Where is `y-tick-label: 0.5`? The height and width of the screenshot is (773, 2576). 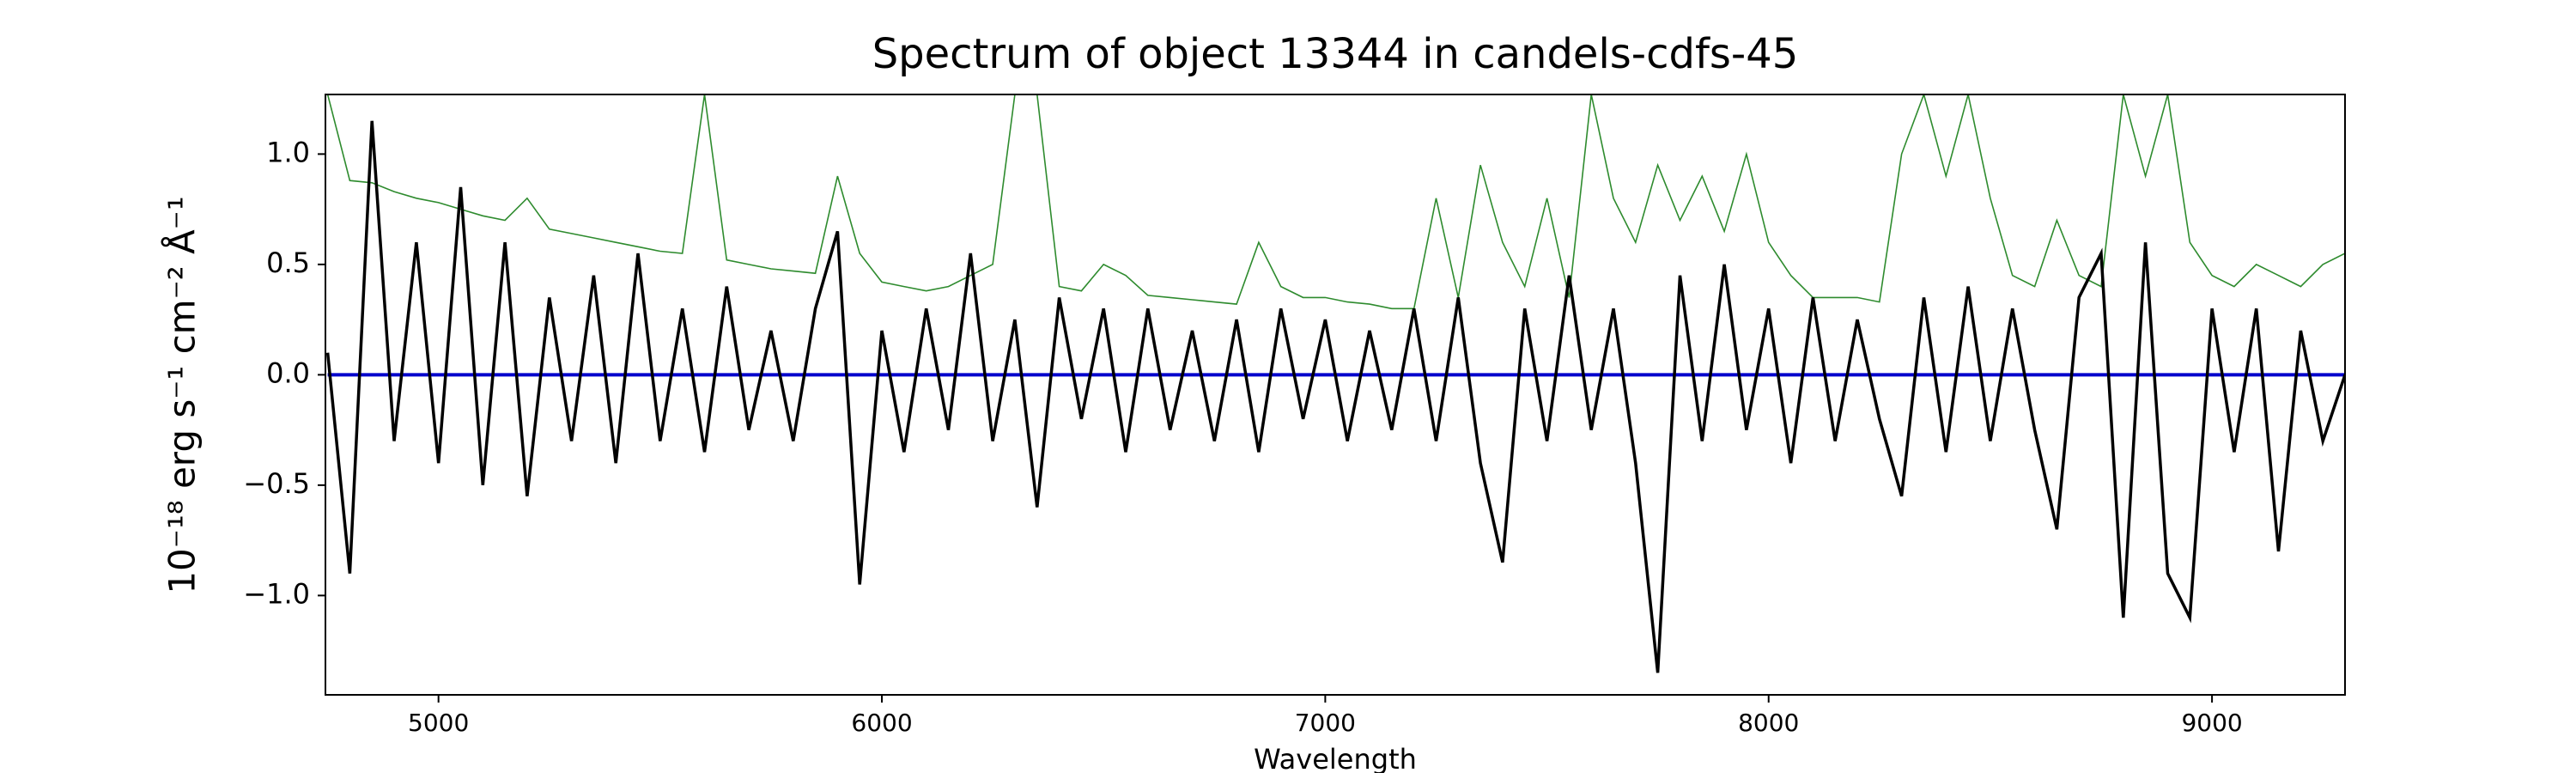
y-tick-label: 0.5 is located at coordinates (288, 263).